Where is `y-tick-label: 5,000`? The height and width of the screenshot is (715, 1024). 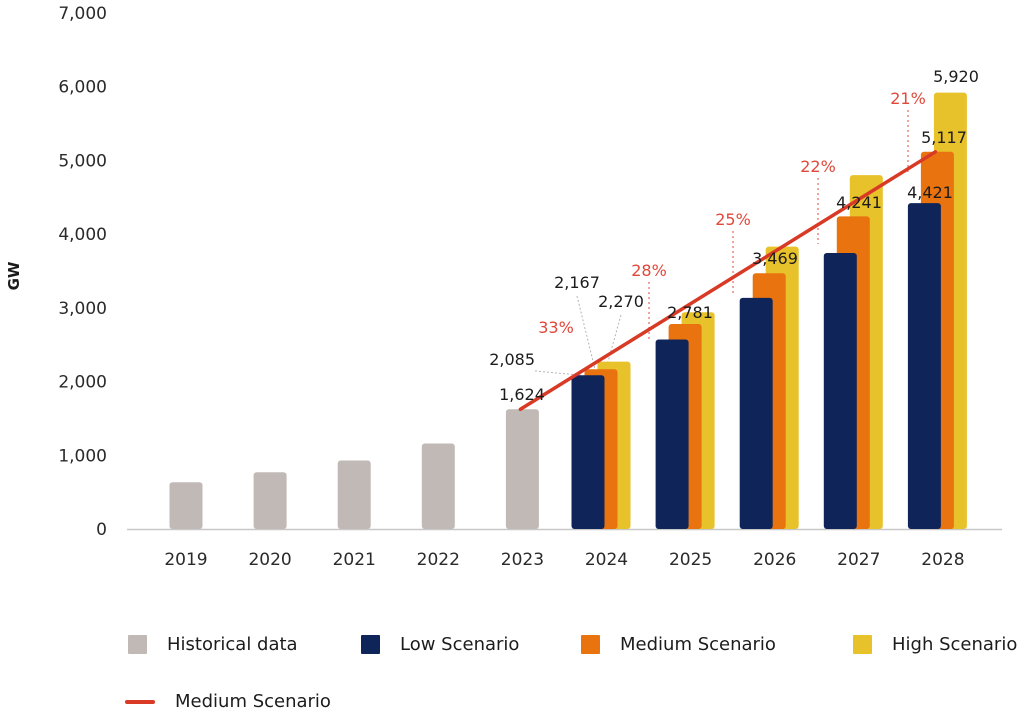 y-tick-label: 5,000 is located at coordinates (82, 161).